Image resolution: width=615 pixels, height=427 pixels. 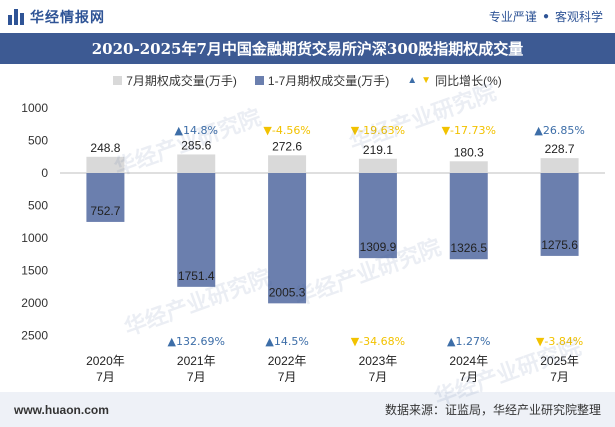 I want to click on growth-label-ytd: ▼-34.68%, so click(x=378, y=341).